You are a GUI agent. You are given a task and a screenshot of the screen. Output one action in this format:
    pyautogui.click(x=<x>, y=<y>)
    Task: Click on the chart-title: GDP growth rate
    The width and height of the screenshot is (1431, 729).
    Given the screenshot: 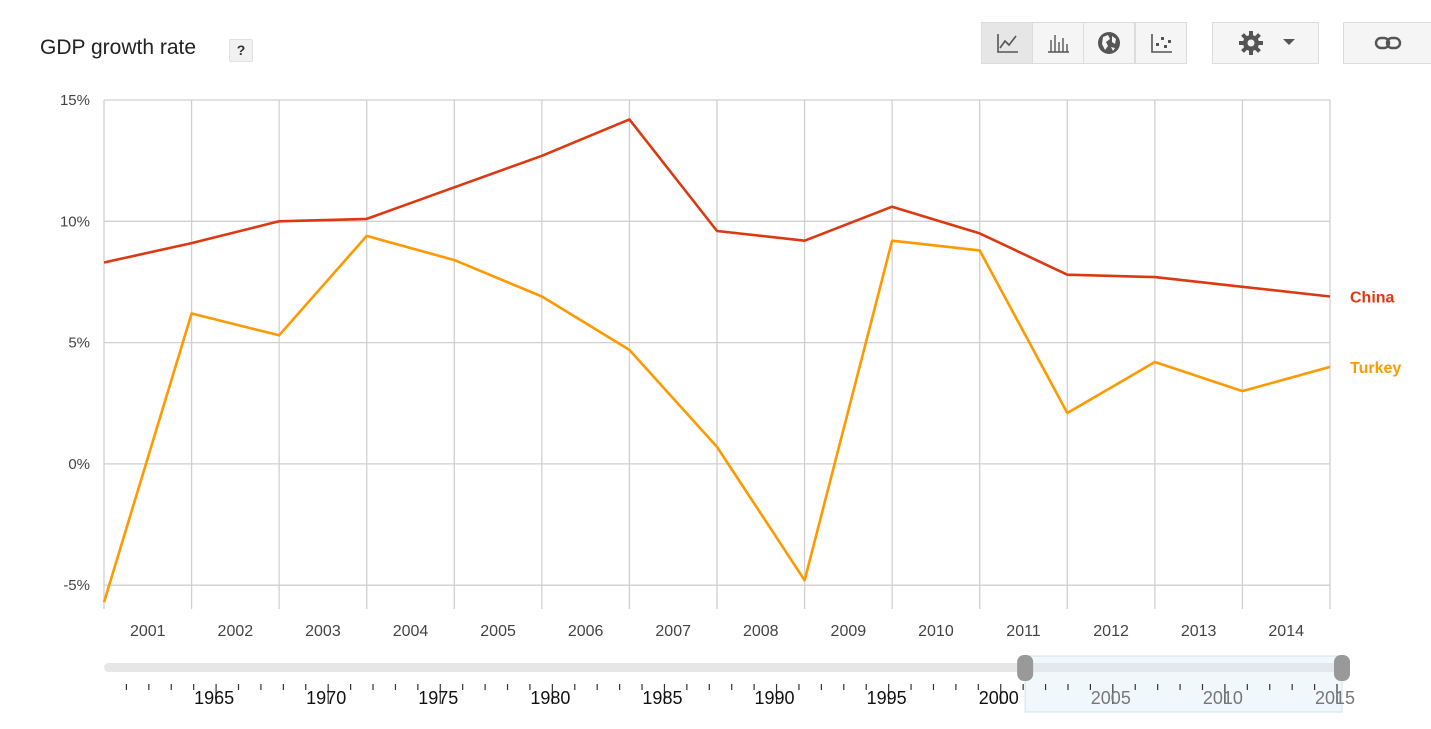 What is the action you would take?
    pyautogui.click(x=118, y=47)
    